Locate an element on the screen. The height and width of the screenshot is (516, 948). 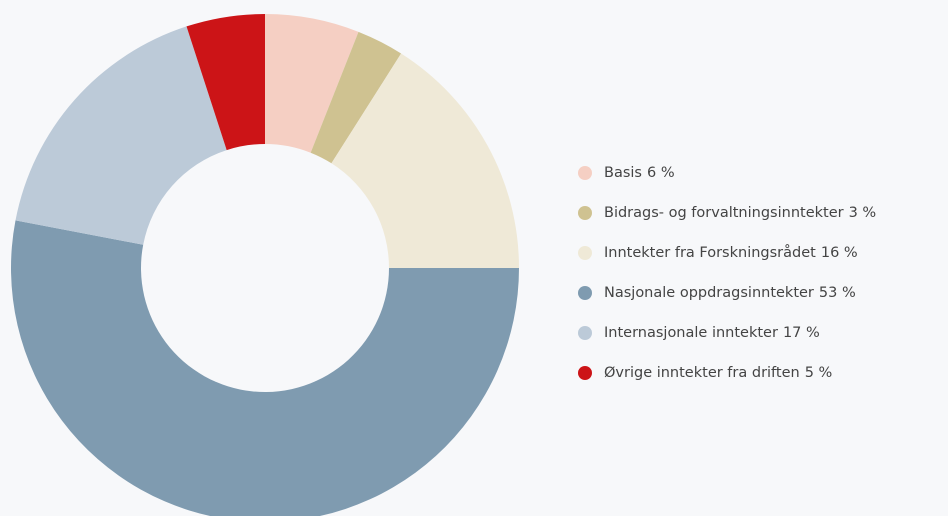
legend-value: 53 % is located at coordinates (837, 293).